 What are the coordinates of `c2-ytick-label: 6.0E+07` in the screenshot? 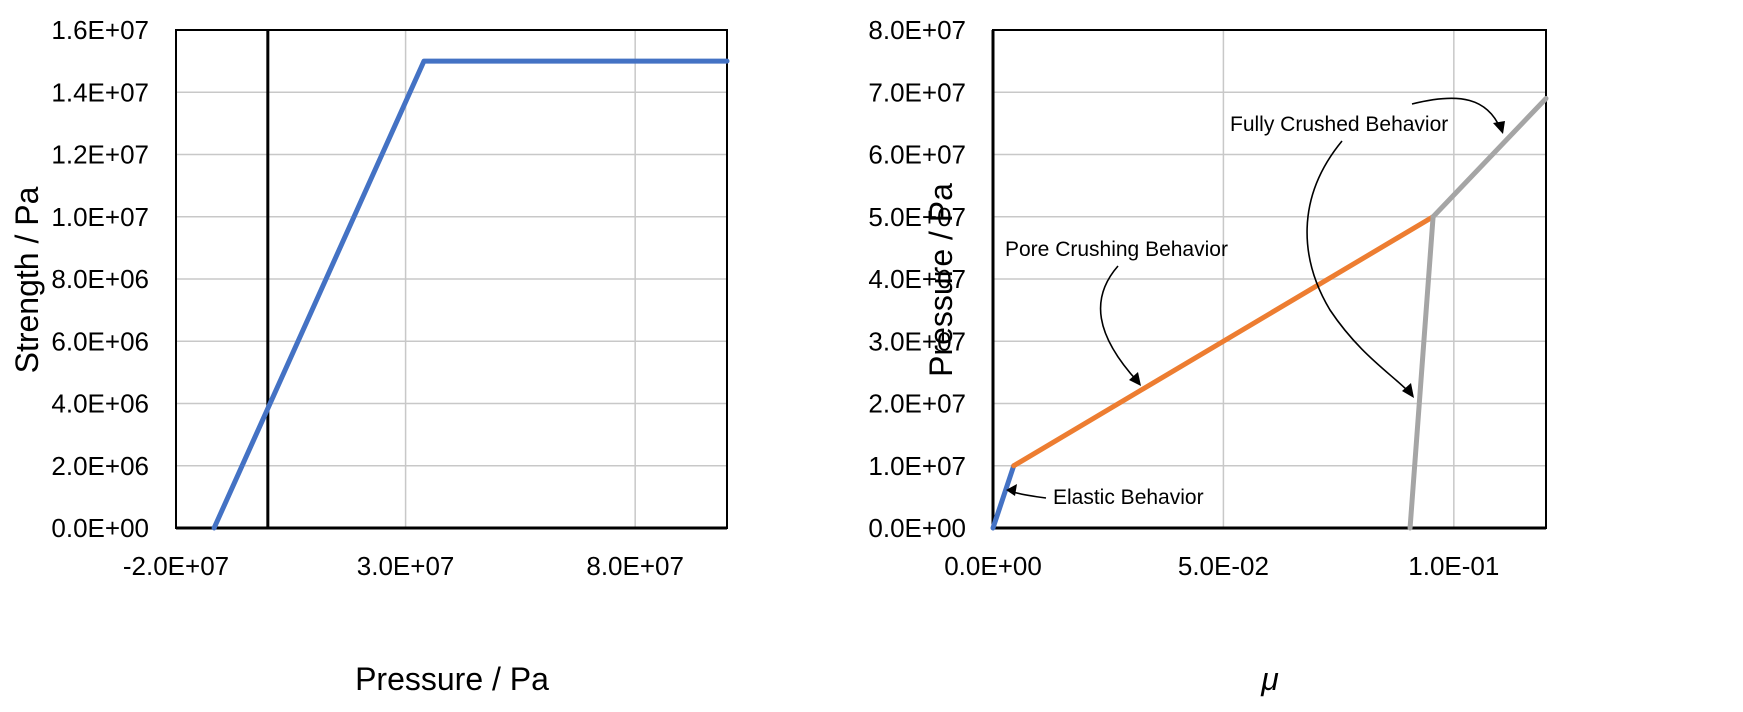 It's located at (917, 155).